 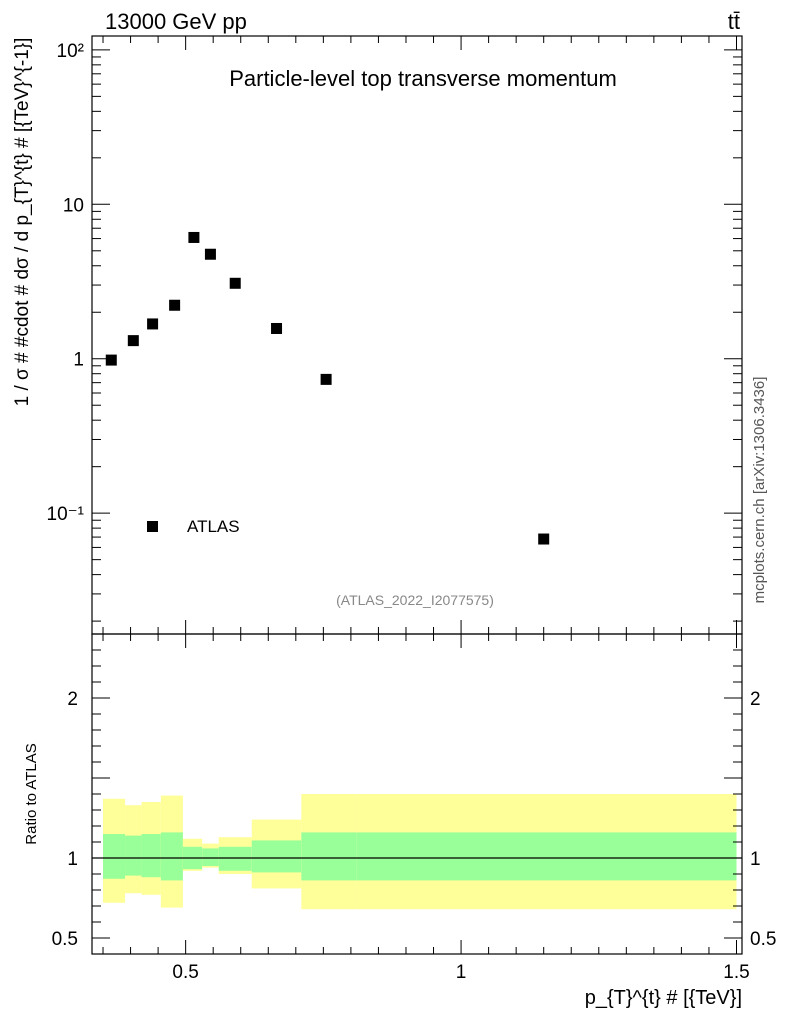 I want to click on x-tick-label: 1, so click(x=461, y=972).